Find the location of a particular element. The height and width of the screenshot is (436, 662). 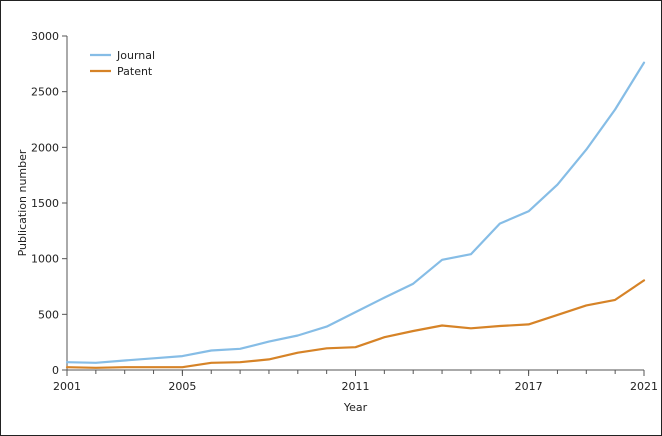

x-tick-label: 2021 is located at coordinates (644, 386).